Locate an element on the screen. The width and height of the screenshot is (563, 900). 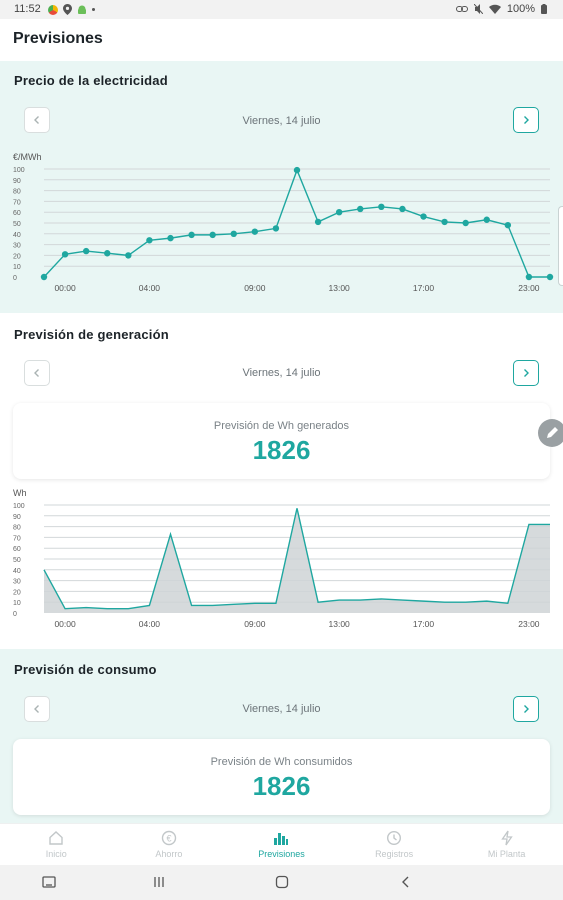
y-tick-label: 60 is located at coordinates (17, 213).